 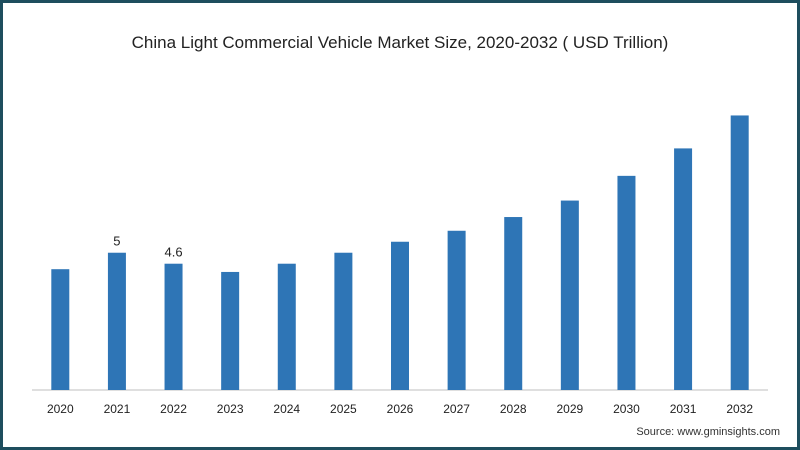 What do you see at coordinates (343, 321) in the screenshot?
I see `bar-2025` at bounding box center [343, 321].